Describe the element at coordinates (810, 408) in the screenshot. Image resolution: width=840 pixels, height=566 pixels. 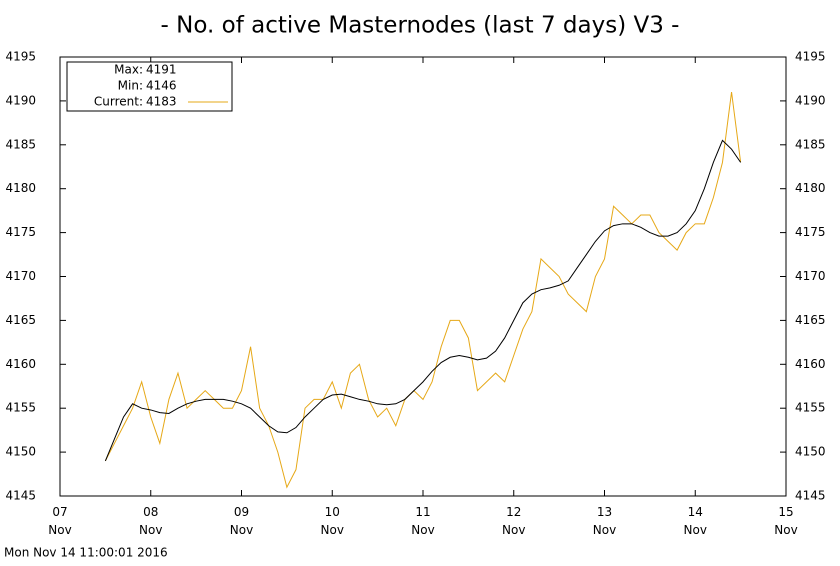
I see `y2-tick-label: 4155` at that location.